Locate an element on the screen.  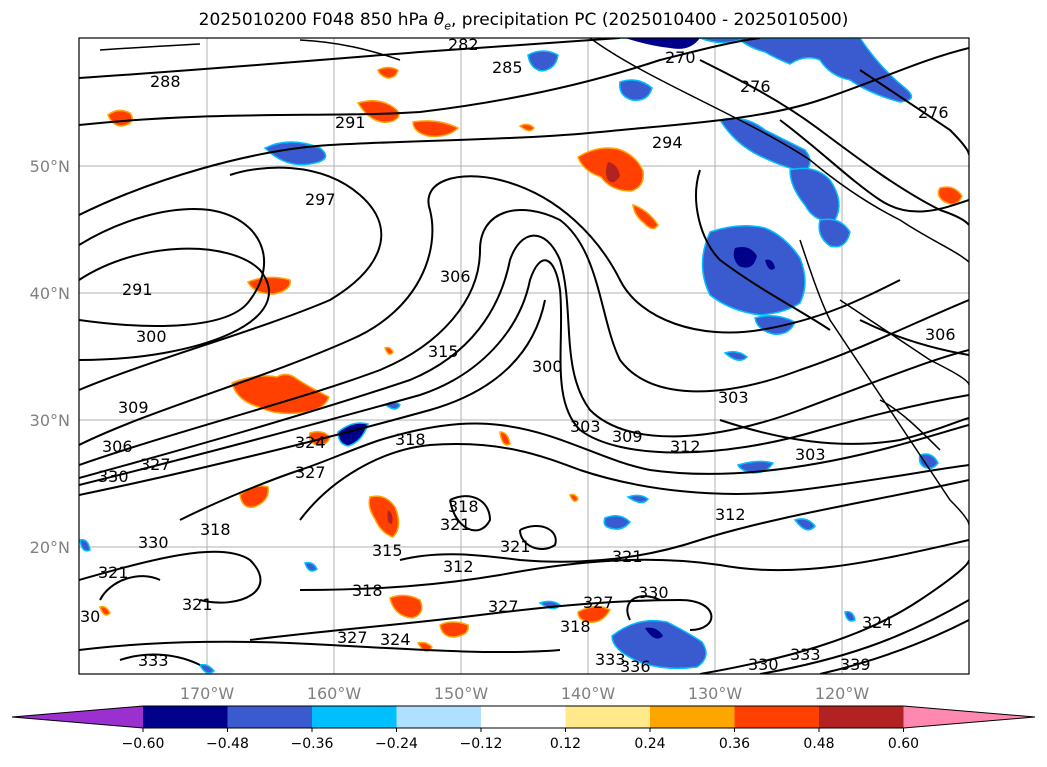
colorbar-extend-high is located at coordinates (969, 717).